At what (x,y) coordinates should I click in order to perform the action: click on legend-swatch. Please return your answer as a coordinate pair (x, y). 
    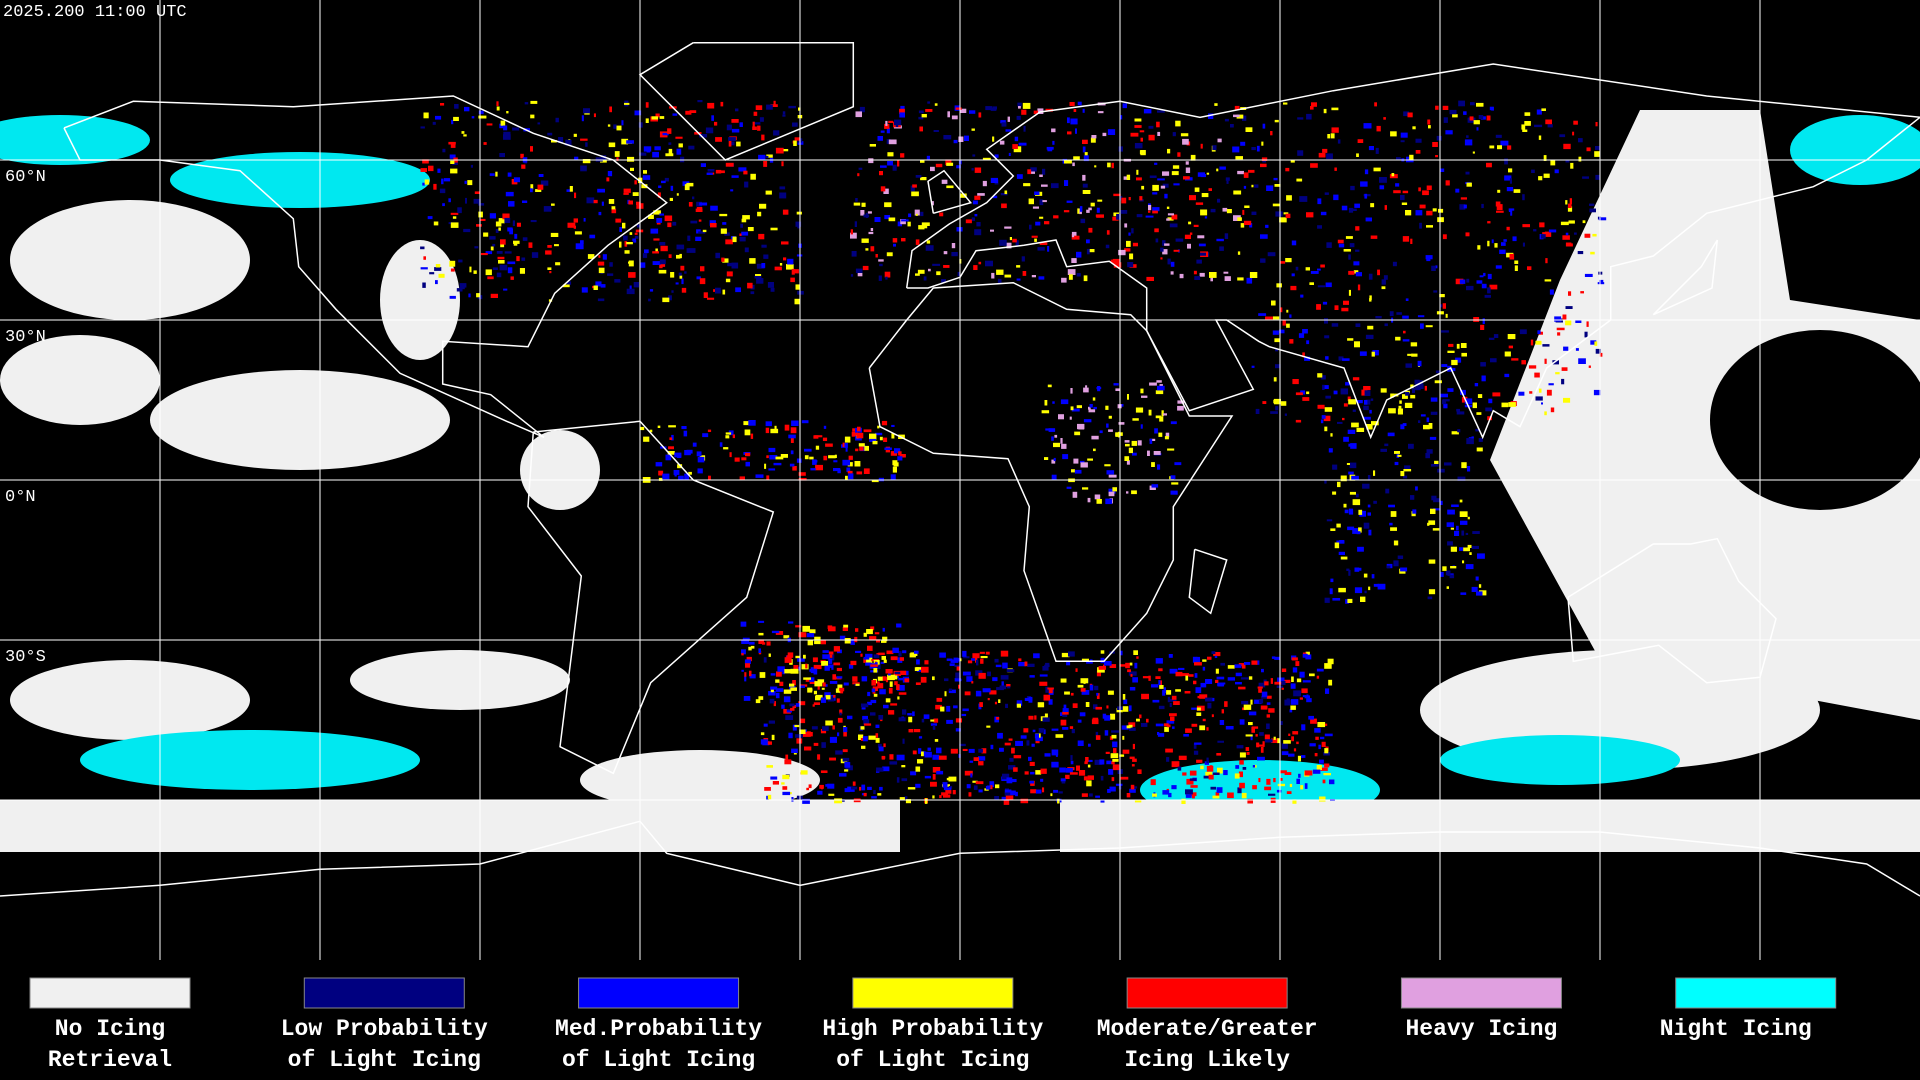
    Looking at the image, I should click on (933, 993).